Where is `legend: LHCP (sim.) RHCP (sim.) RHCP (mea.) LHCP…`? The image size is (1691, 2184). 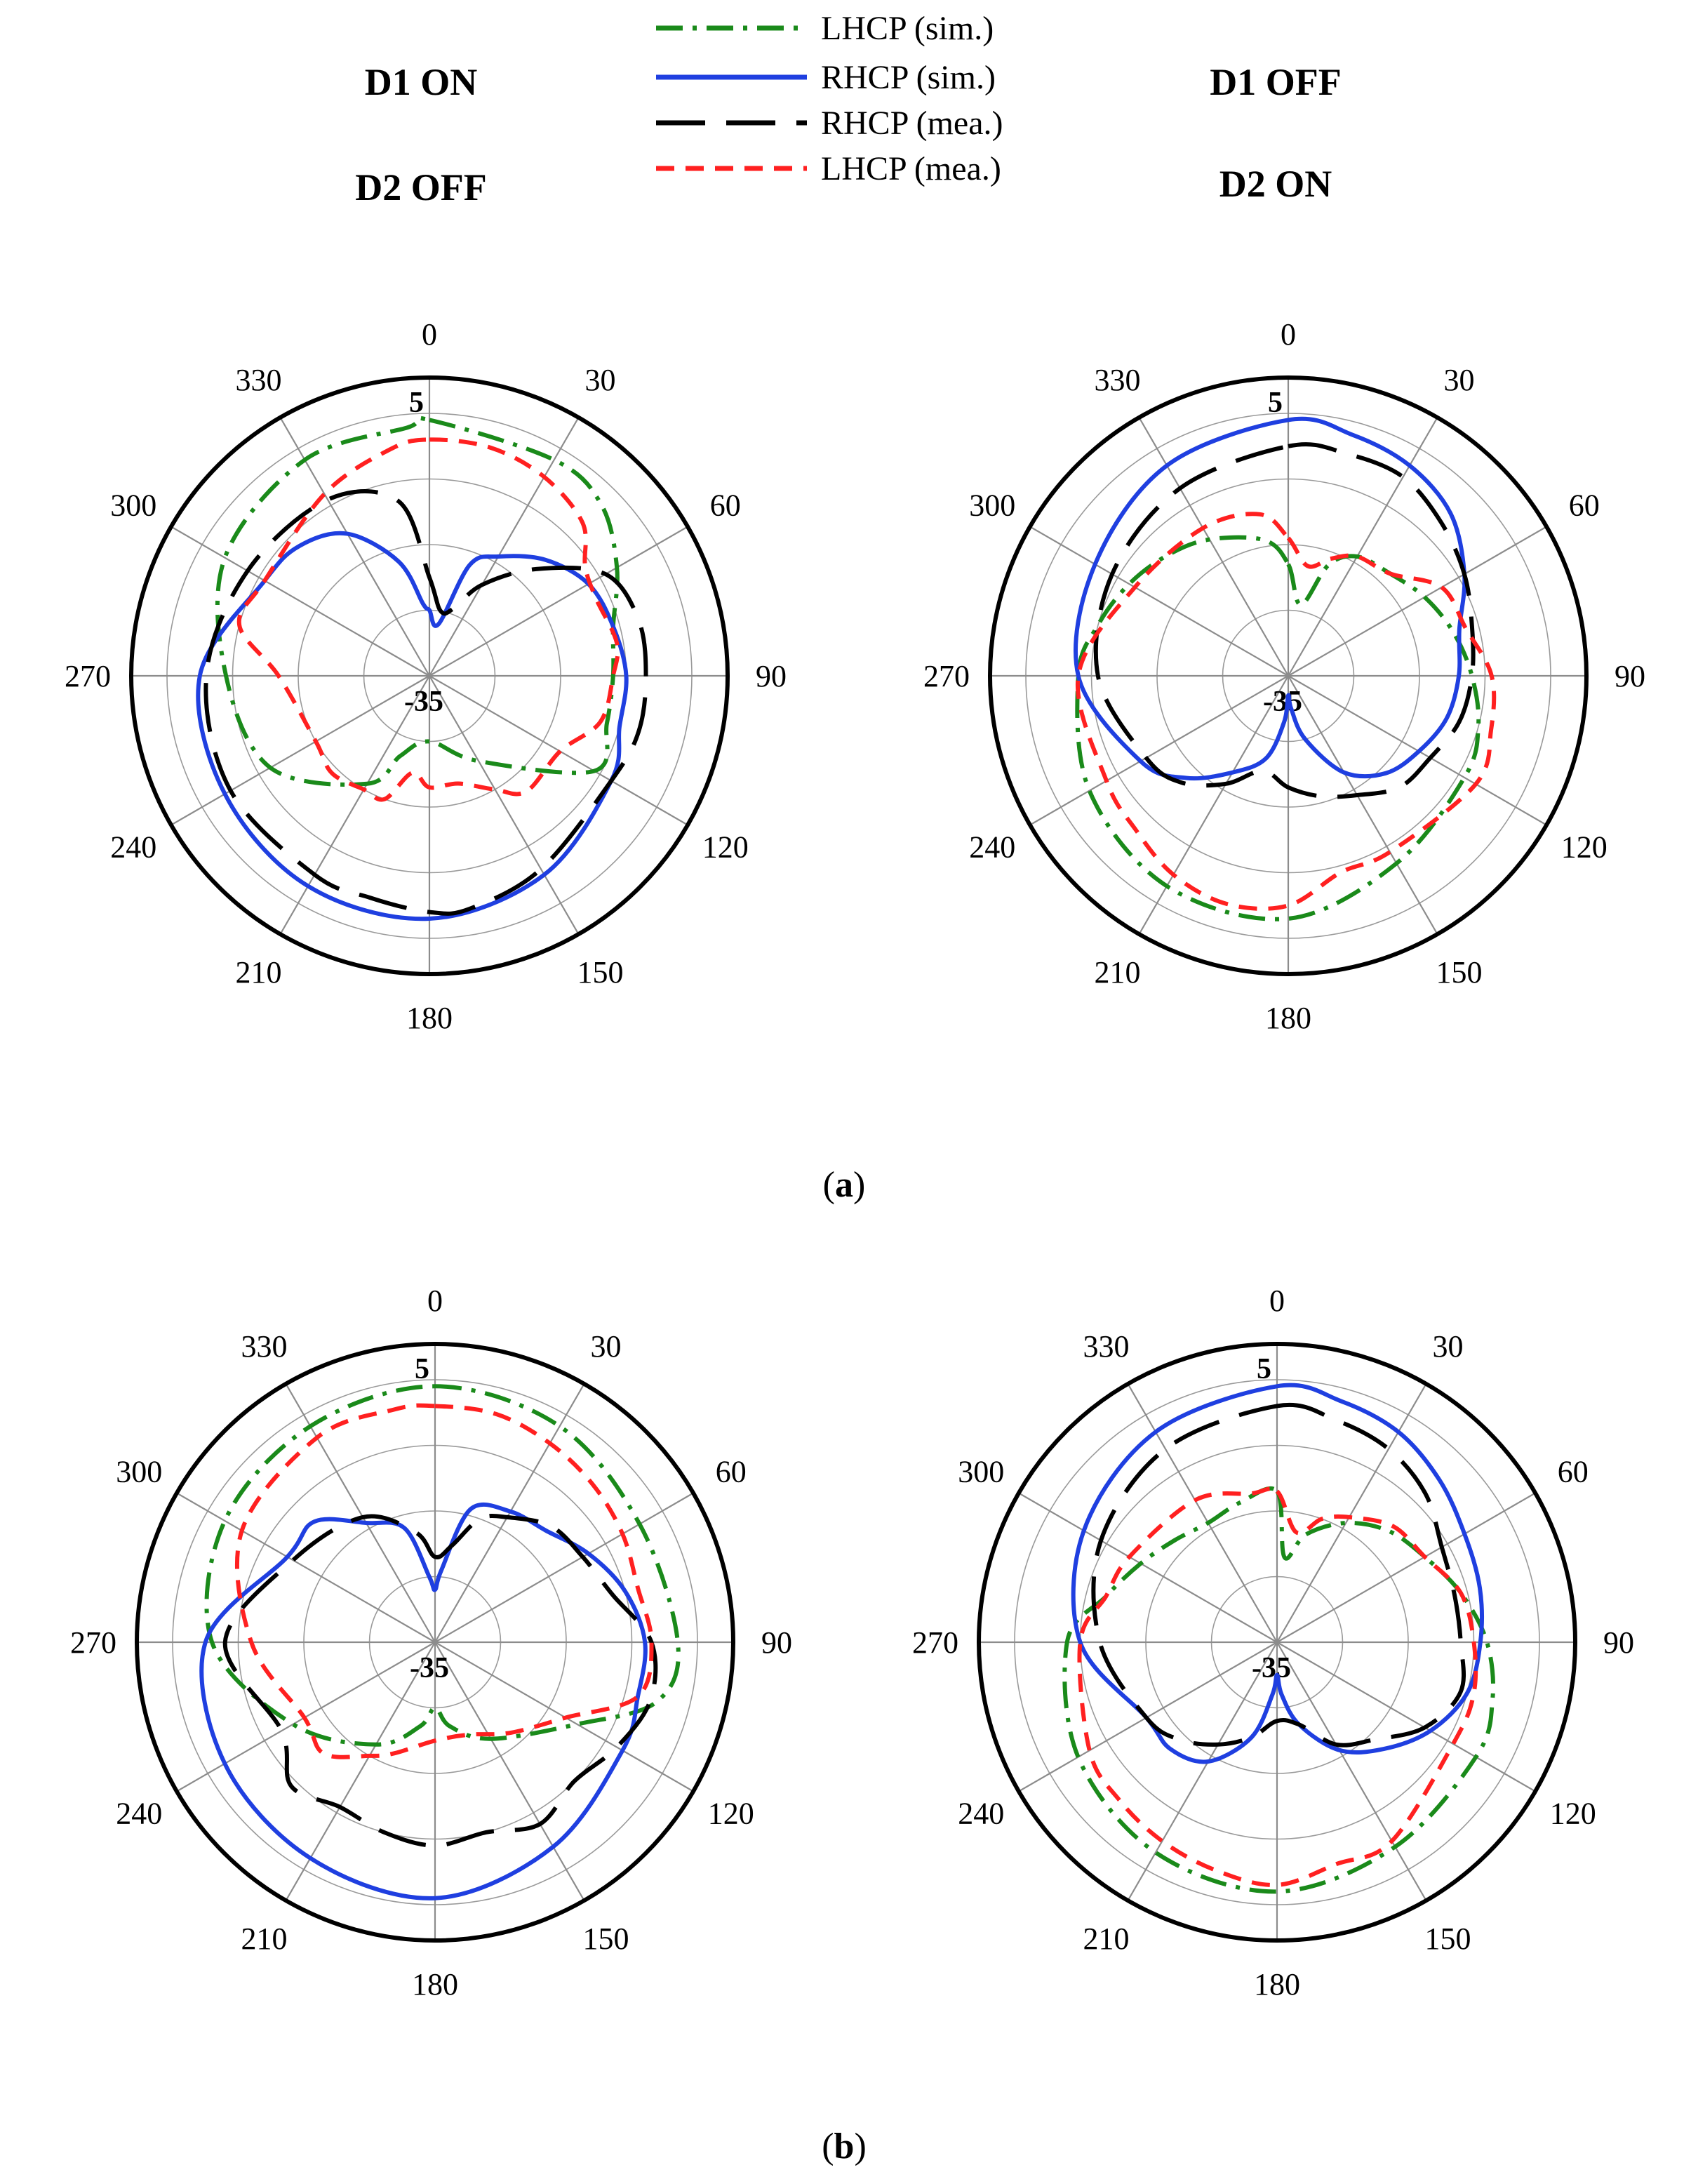
legend: LHCP (sim.) RHCP (sim.) RHCP (mea.) LHCP… is located at coordinates (829, 99).